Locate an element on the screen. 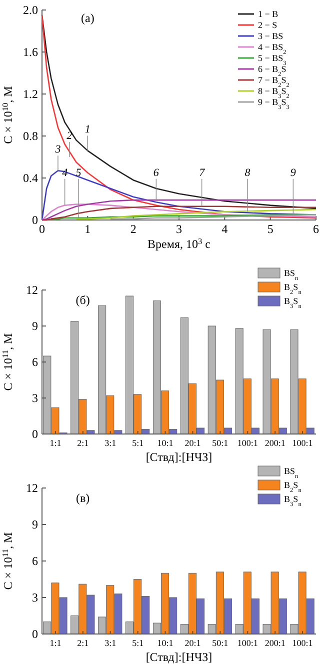 The height and width of the screenshot is (669, 320). y-tick-label: 2.0 is located at coordinates (30, 10).